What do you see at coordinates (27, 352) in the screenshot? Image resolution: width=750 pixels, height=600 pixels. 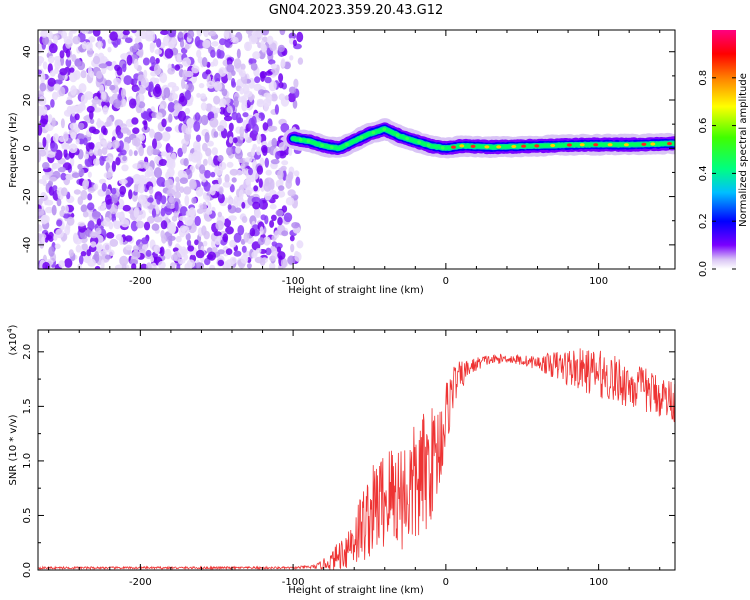 I see `y-tick-label: 2.0` at bounding box center [27, 352].